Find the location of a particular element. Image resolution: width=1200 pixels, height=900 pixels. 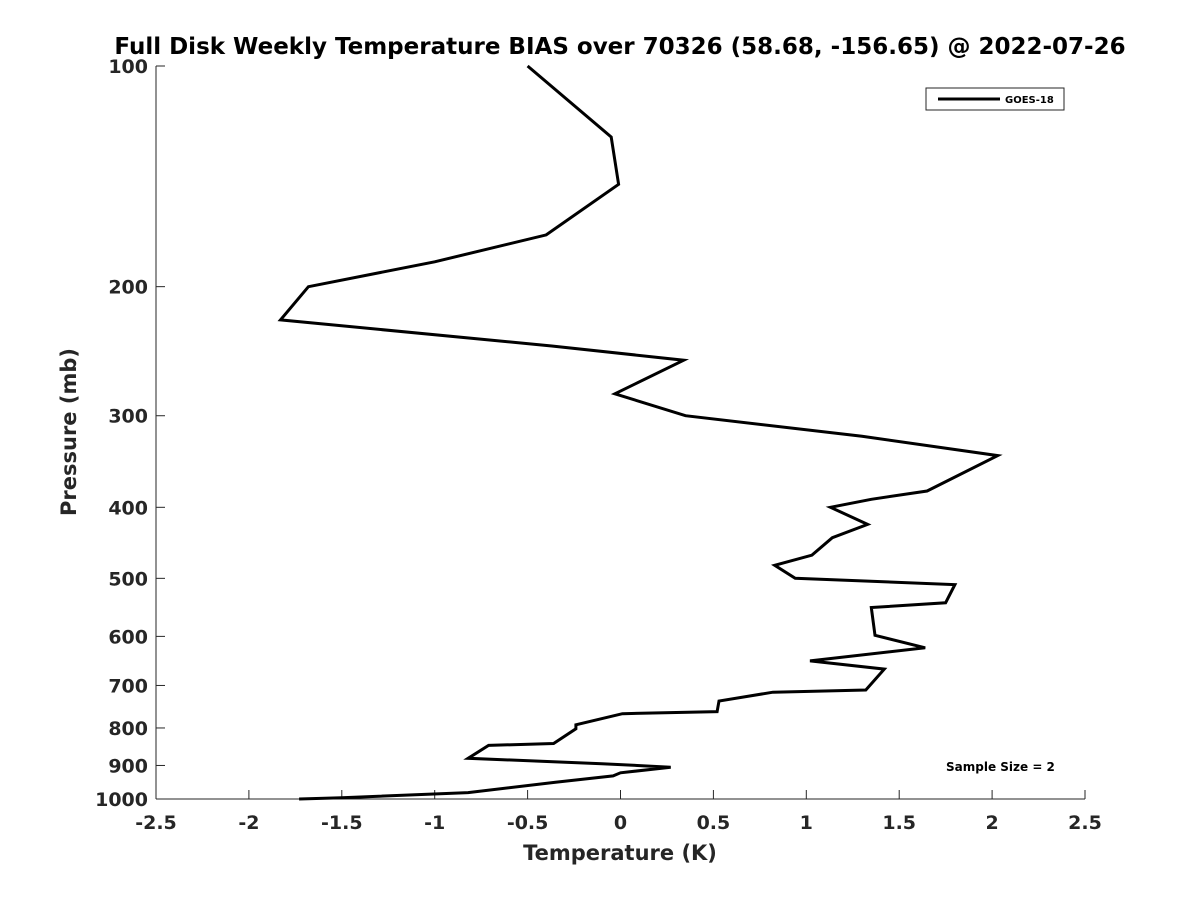

legend-entry-goes-18: GOES-18 is located at coordinates (1029, 100).